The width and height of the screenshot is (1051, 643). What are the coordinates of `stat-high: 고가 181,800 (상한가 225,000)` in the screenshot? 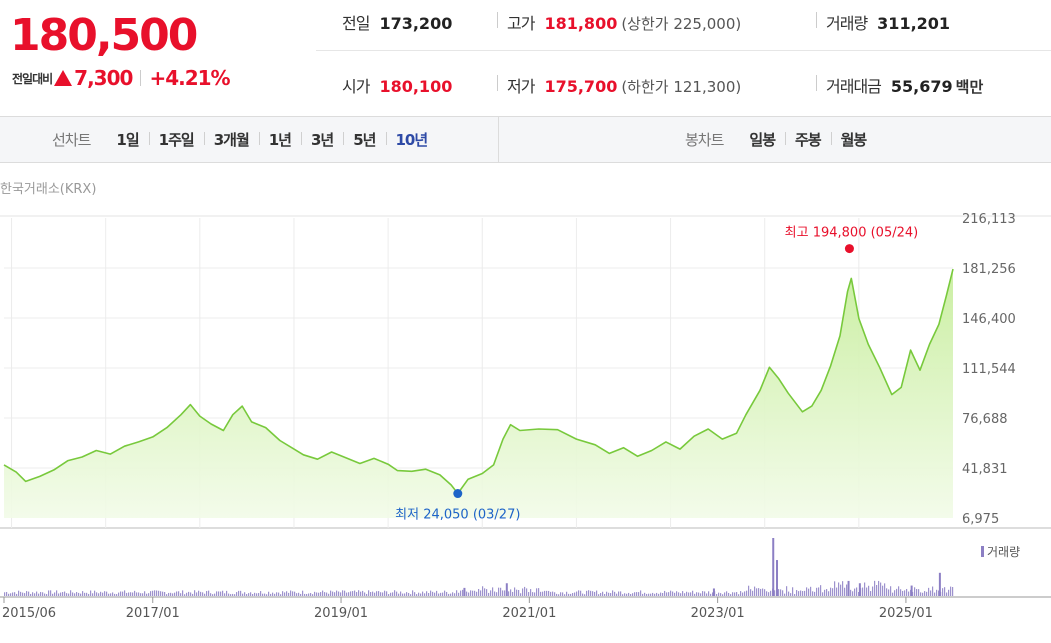 It's located at (624, 22).